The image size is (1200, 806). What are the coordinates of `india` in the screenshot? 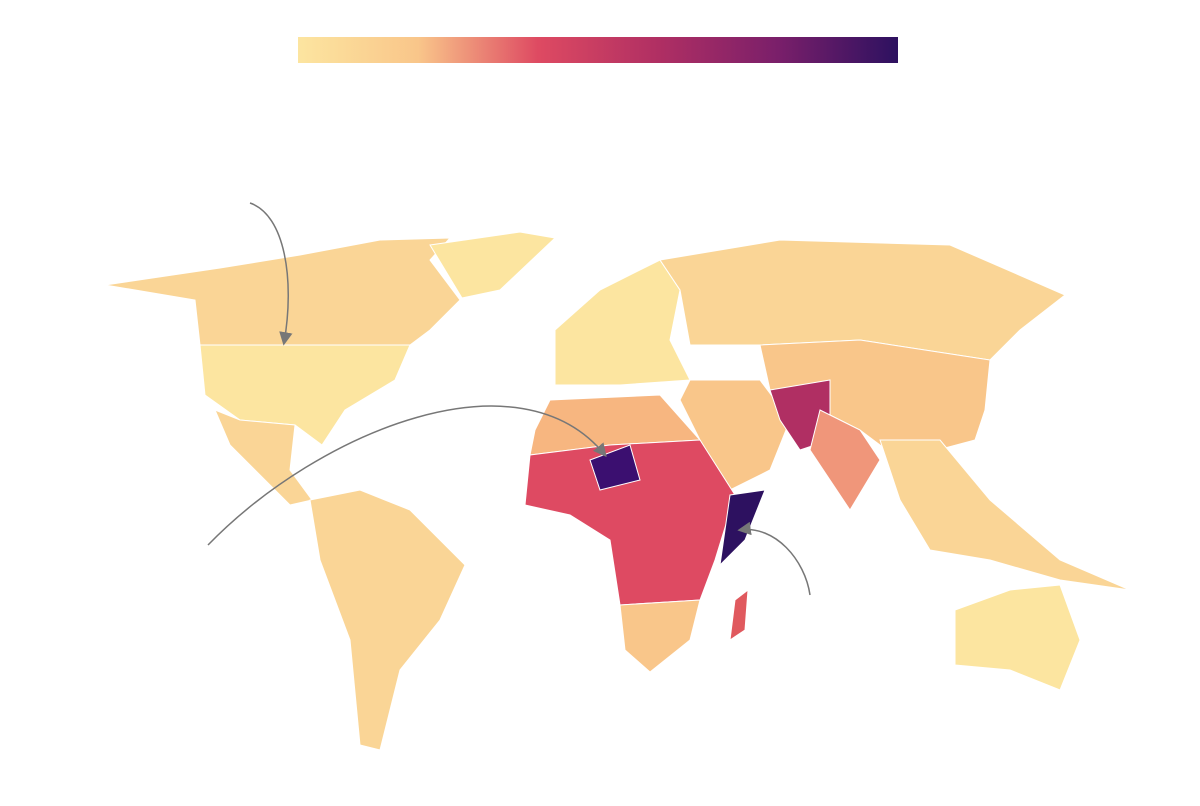 It's located at (845, 460).